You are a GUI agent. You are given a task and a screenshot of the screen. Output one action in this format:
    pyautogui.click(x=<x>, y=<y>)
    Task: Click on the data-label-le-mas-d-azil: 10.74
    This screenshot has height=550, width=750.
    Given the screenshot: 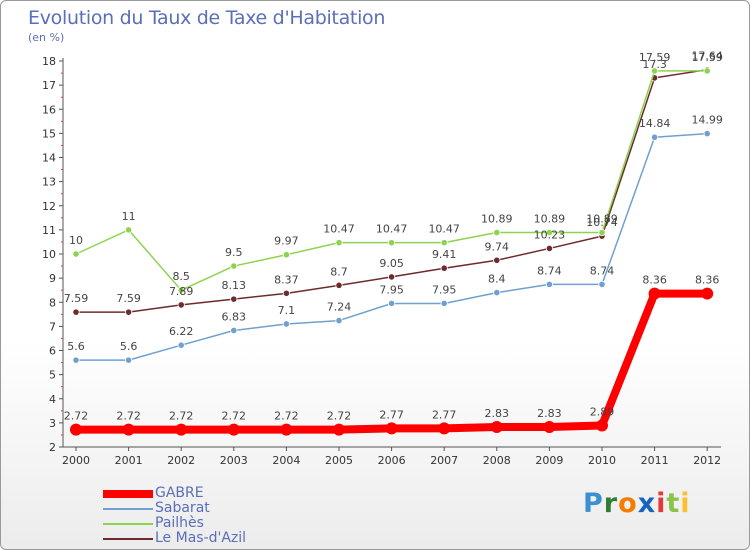 What is the action you would take?
    pyautogui.click(x=602, y=222)
    